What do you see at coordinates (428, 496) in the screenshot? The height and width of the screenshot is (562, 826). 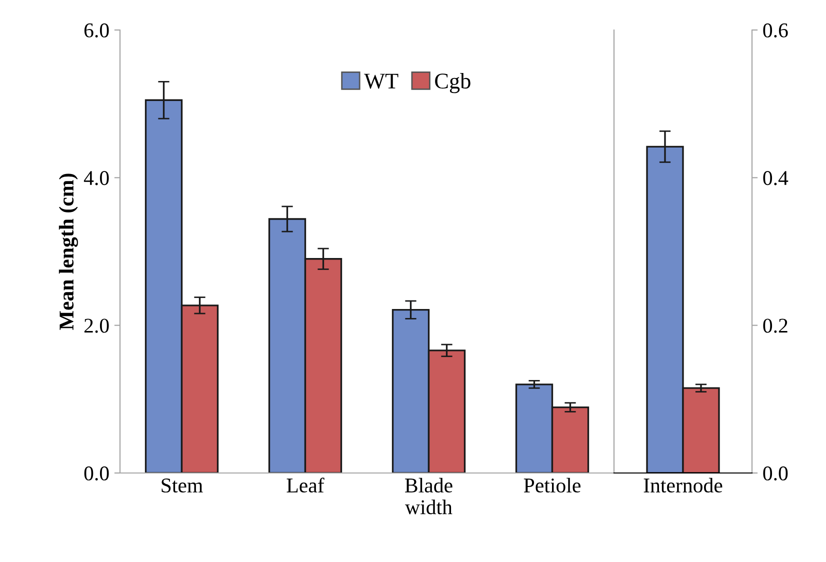 I see `x-tick-label: Blade width` at bounding box center [428, 496].